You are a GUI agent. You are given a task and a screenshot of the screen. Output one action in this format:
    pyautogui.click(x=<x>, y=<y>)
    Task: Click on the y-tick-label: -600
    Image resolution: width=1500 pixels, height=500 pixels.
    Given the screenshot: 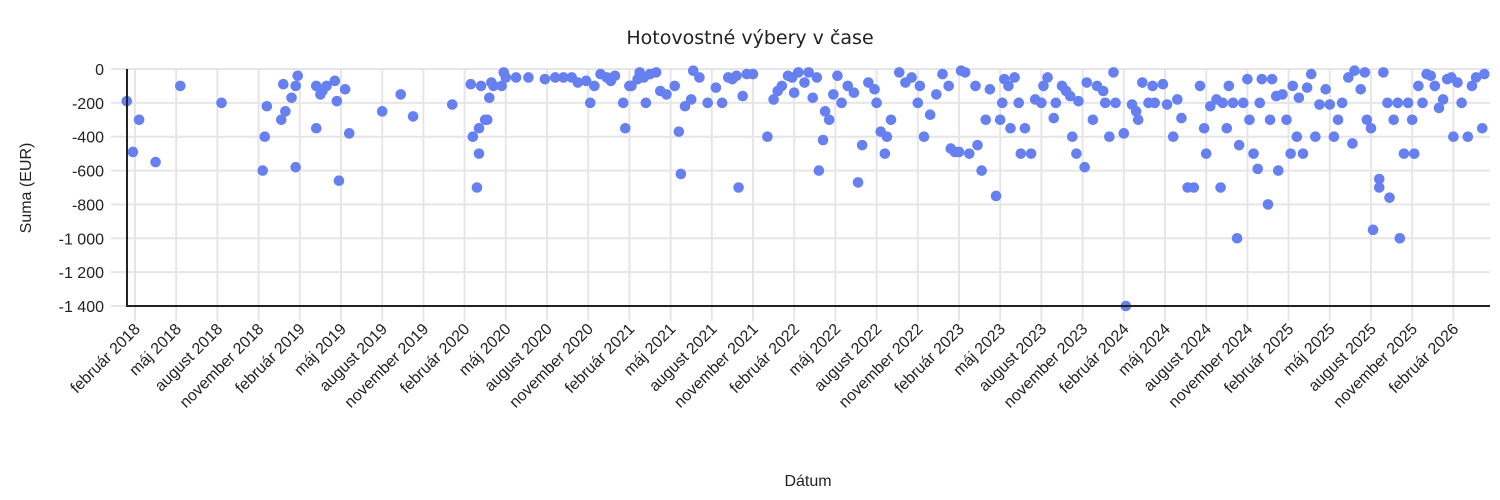 What is the action you would take?
    pyautogui.click(x=88, y=172)
    